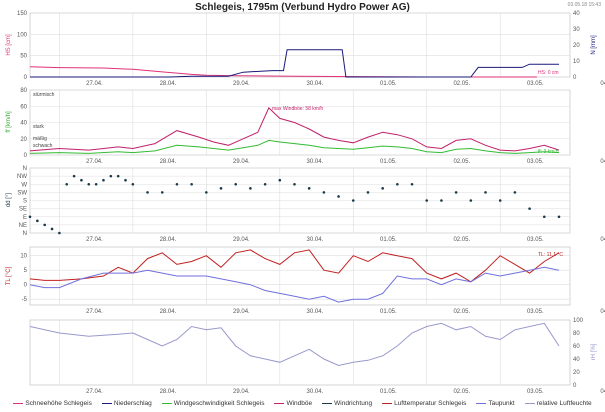 The width and height of the screenshot is (605, 412). Describe the element at coordinates (26, 271) in the screenshot. I see `y-tick-label: 5` at that location.